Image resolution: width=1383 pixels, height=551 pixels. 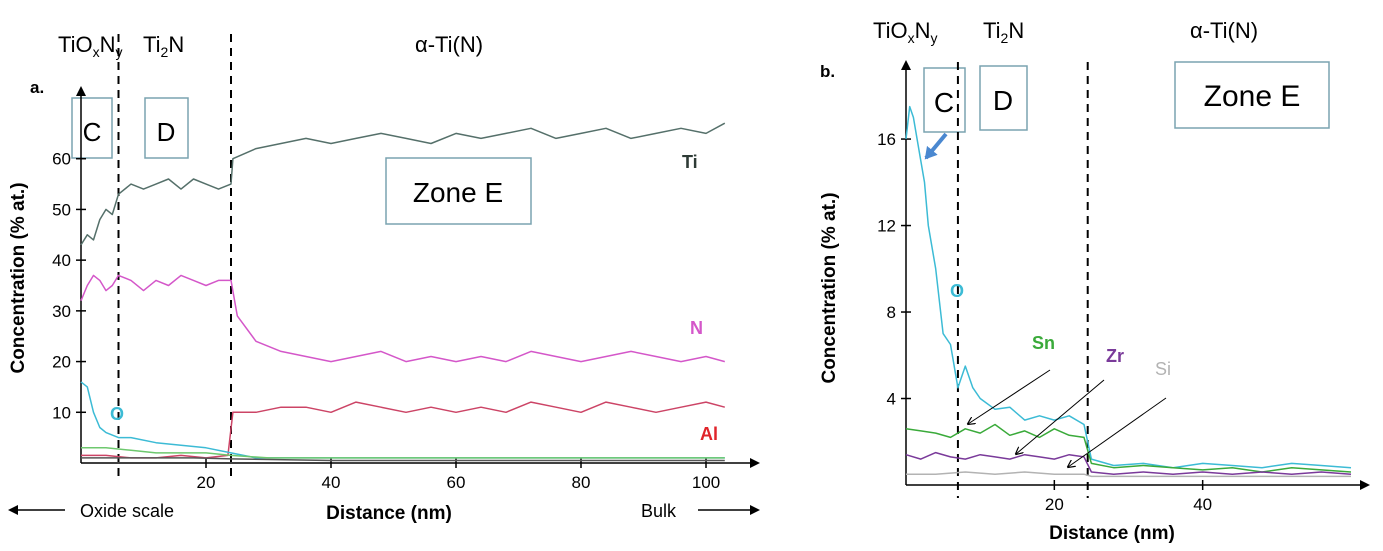 What do you see at coordinates (61, 311) in the screenshot?
I see `y-tick-label: 30` at bounding box center [61, 311].